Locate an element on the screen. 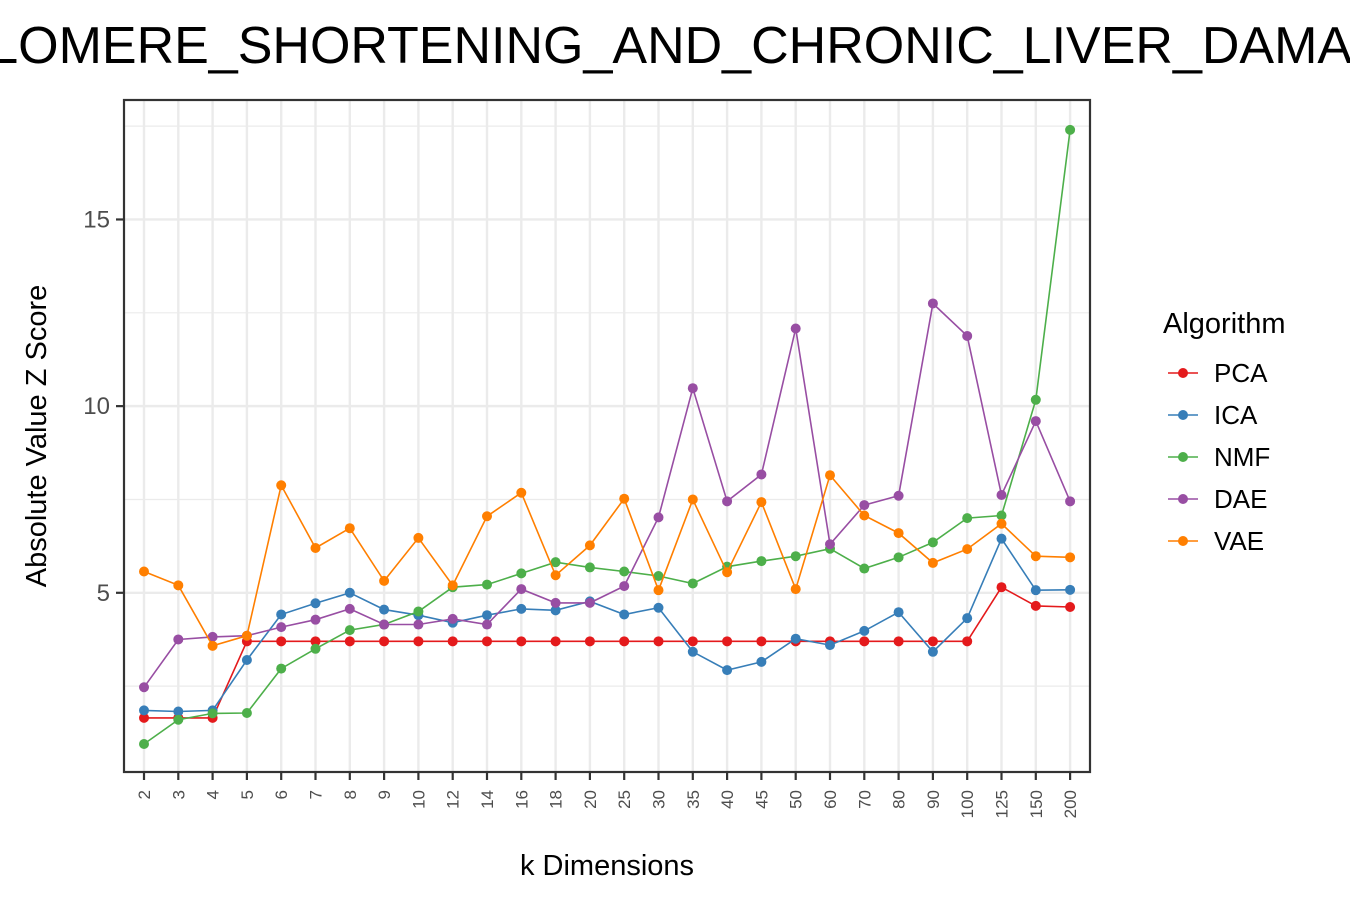  x-tick-label: 30 is located at coordinates (659, 799).